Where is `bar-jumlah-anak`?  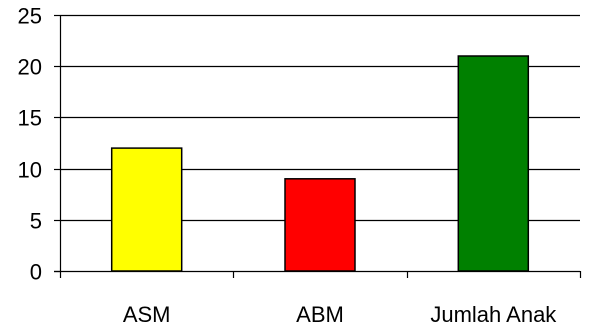
bar-jumlah-anak is located at coordinates (493, 163).